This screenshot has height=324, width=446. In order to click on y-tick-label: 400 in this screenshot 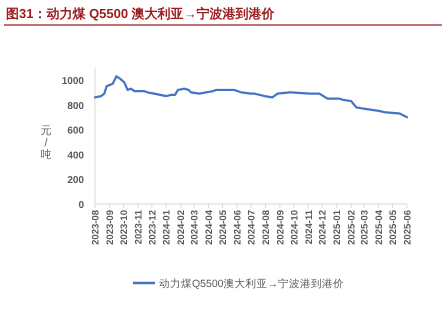, I will do `click(75, 156)`.